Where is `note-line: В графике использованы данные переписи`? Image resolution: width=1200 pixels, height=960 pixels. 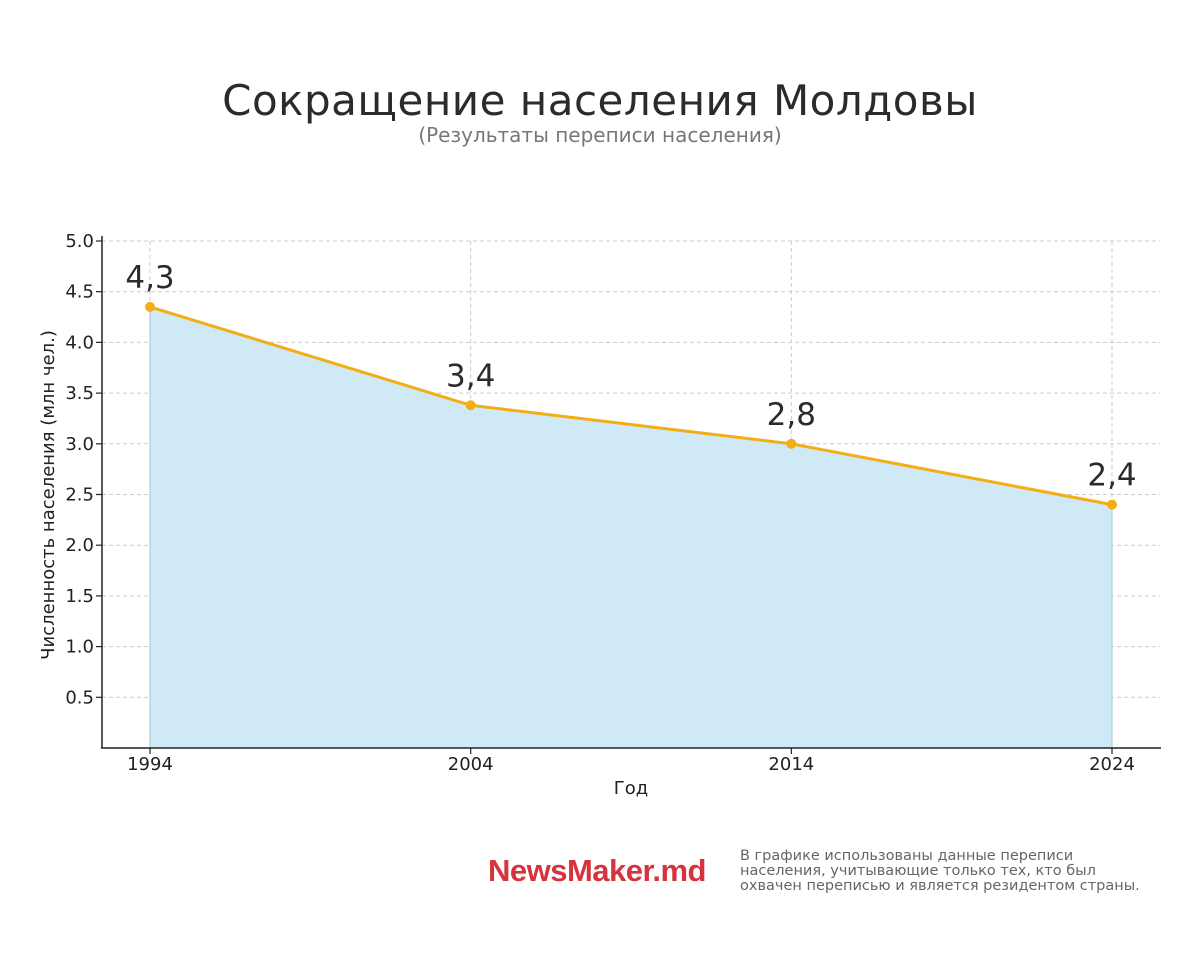
note-line: В графике использованы данные переписи is located at coordinates (907, 856).